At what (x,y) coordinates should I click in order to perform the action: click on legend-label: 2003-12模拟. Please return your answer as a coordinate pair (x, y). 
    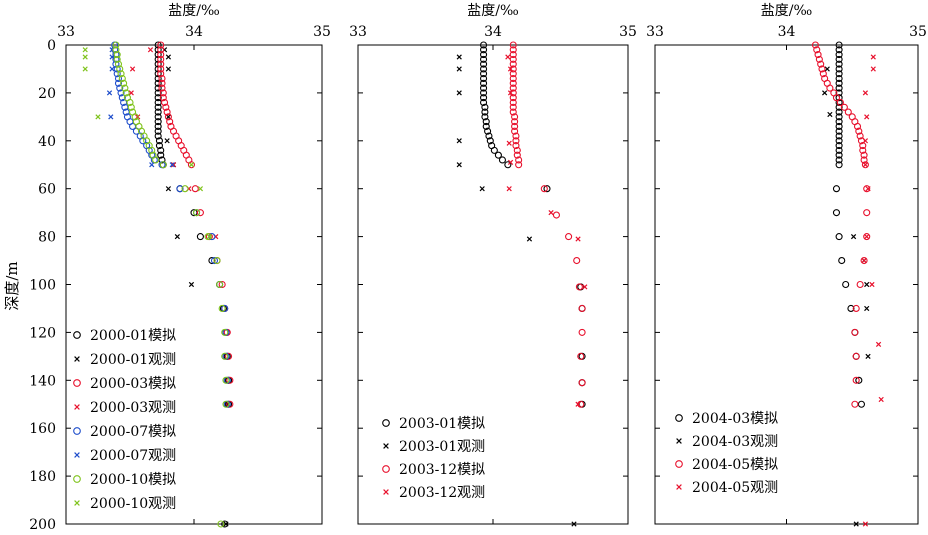
    Looking at the image, I should click on (442, 470).